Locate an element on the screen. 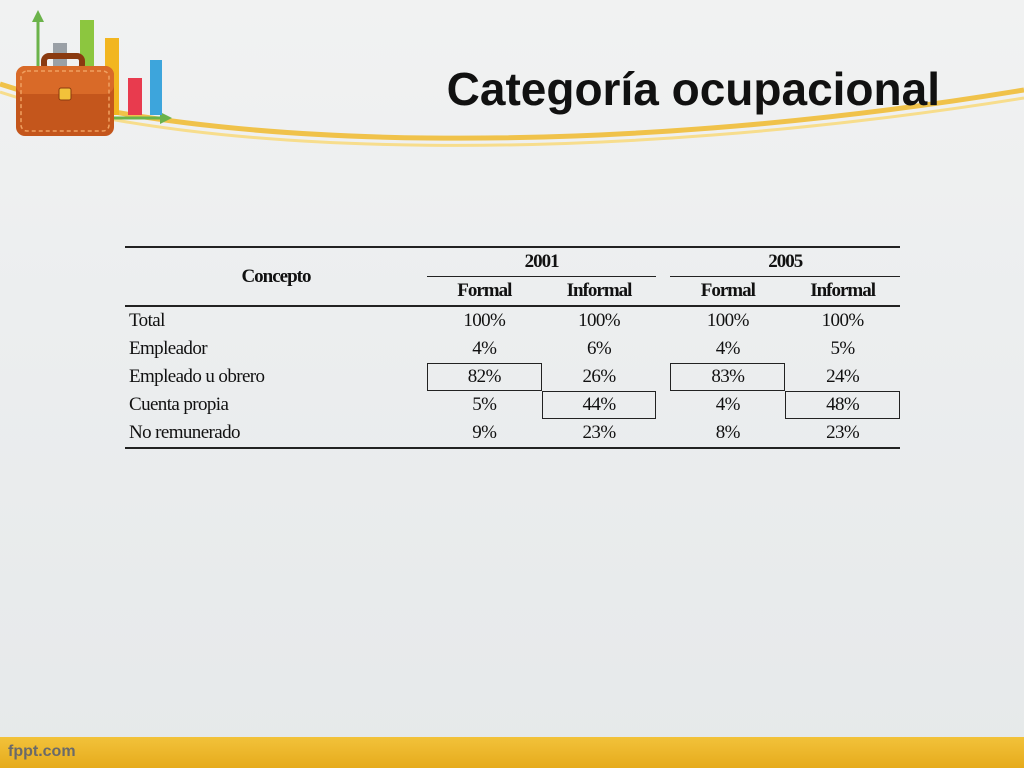  table-cell: 24% is located at coordinates (843, 376).